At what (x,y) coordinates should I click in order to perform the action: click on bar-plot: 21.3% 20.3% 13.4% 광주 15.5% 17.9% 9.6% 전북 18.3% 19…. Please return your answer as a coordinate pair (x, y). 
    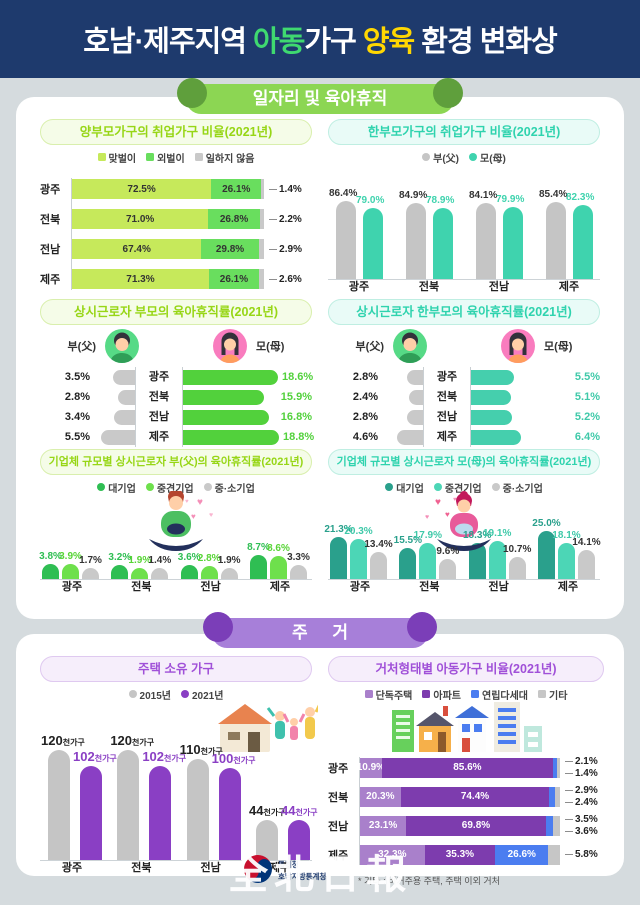
    Looking at the image, I should click on (462, 544).